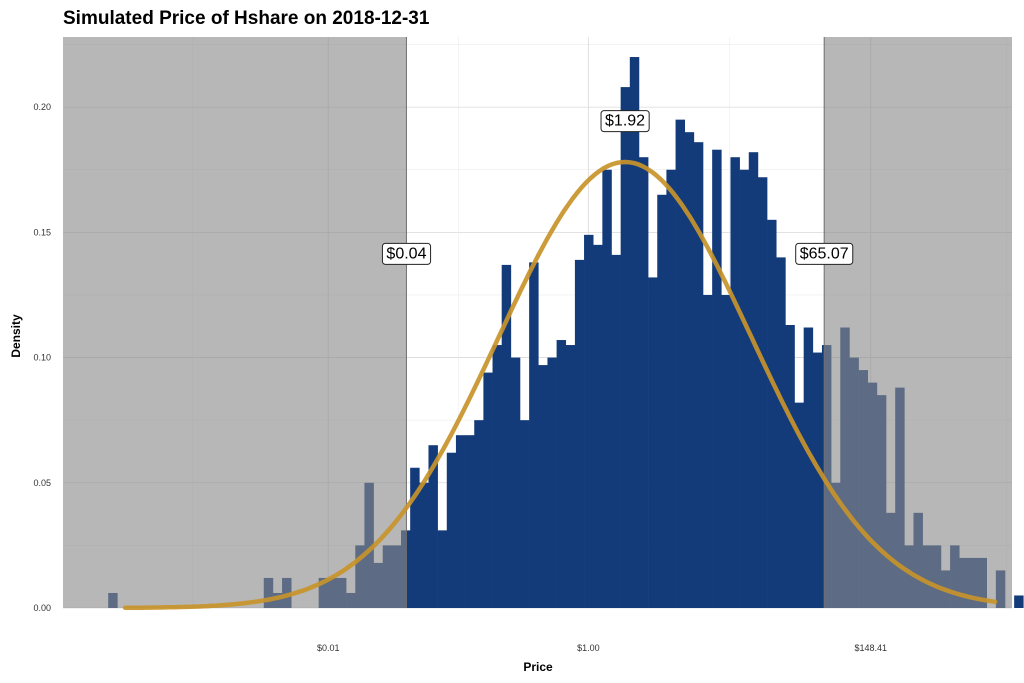 This screenshot has width=1024, height=683. Describe the element at coordinates (538, 667) in the screenshot. I see `x-axis-title: Price` at that location.